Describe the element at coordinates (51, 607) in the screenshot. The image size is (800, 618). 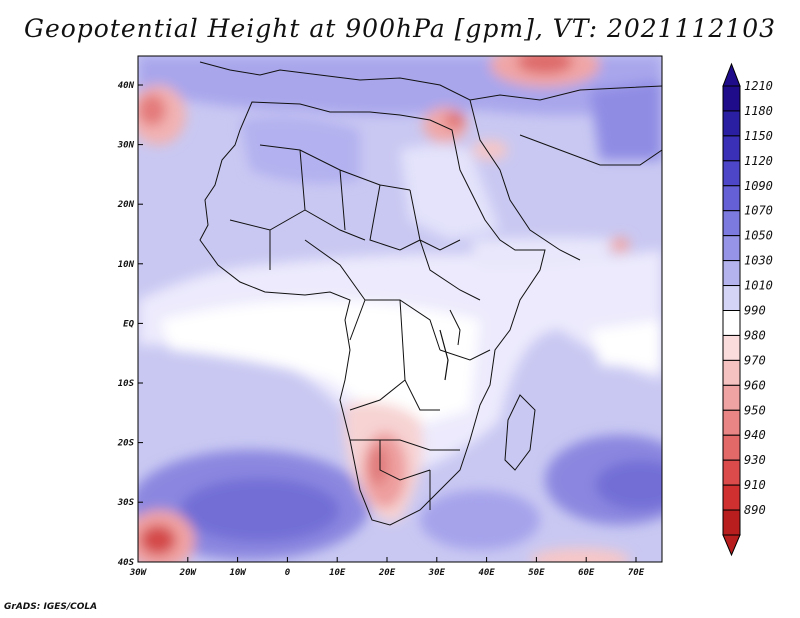
I see `footer-credit: GrADS: IGES/COLA` at that location.